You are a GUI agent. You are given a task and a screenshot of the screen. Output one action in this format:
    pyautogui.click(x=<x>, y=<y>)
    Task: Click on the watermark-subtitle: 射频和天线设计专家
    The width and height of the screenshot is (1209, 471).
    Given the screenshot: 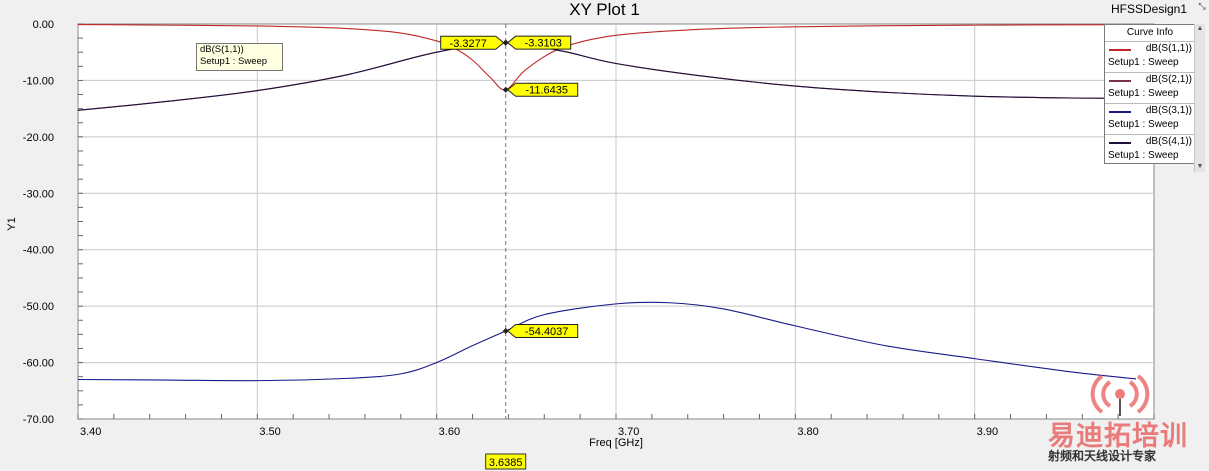 What is the action you would take?
    pyautogui.click(x=1102, y=456)
    